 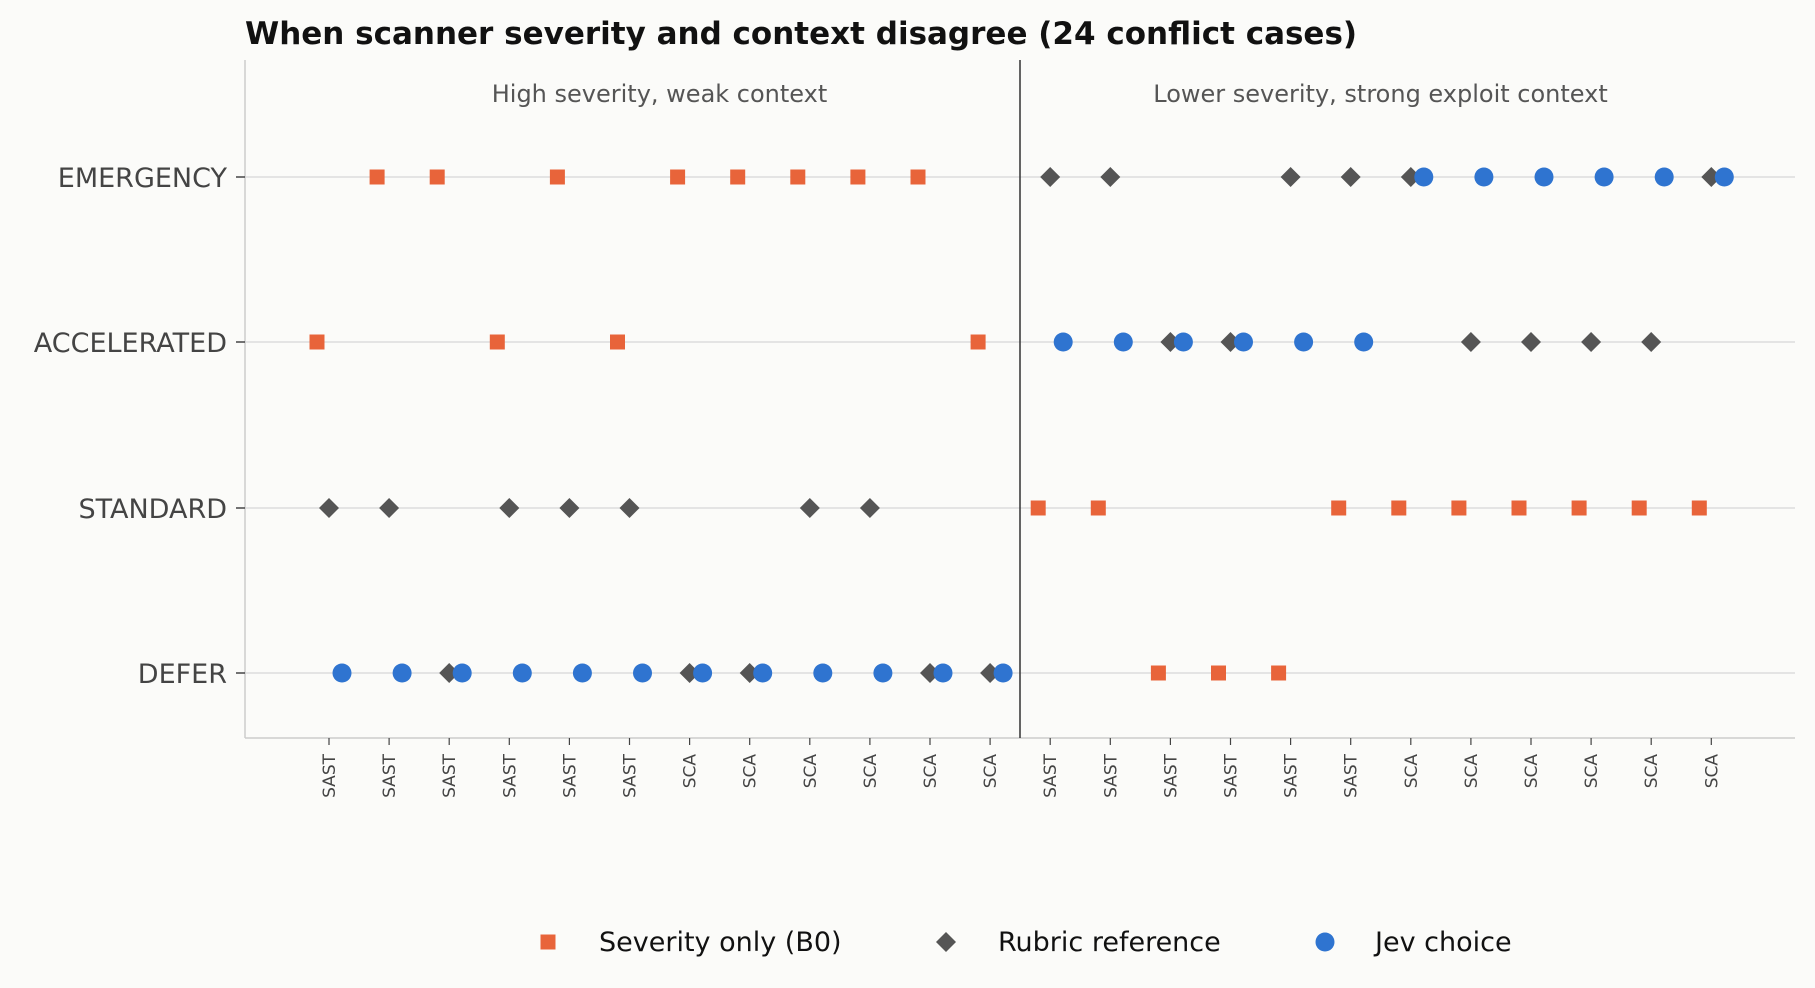 I want to click on legend-item: Jev choice, so click(x=1413, y=942).